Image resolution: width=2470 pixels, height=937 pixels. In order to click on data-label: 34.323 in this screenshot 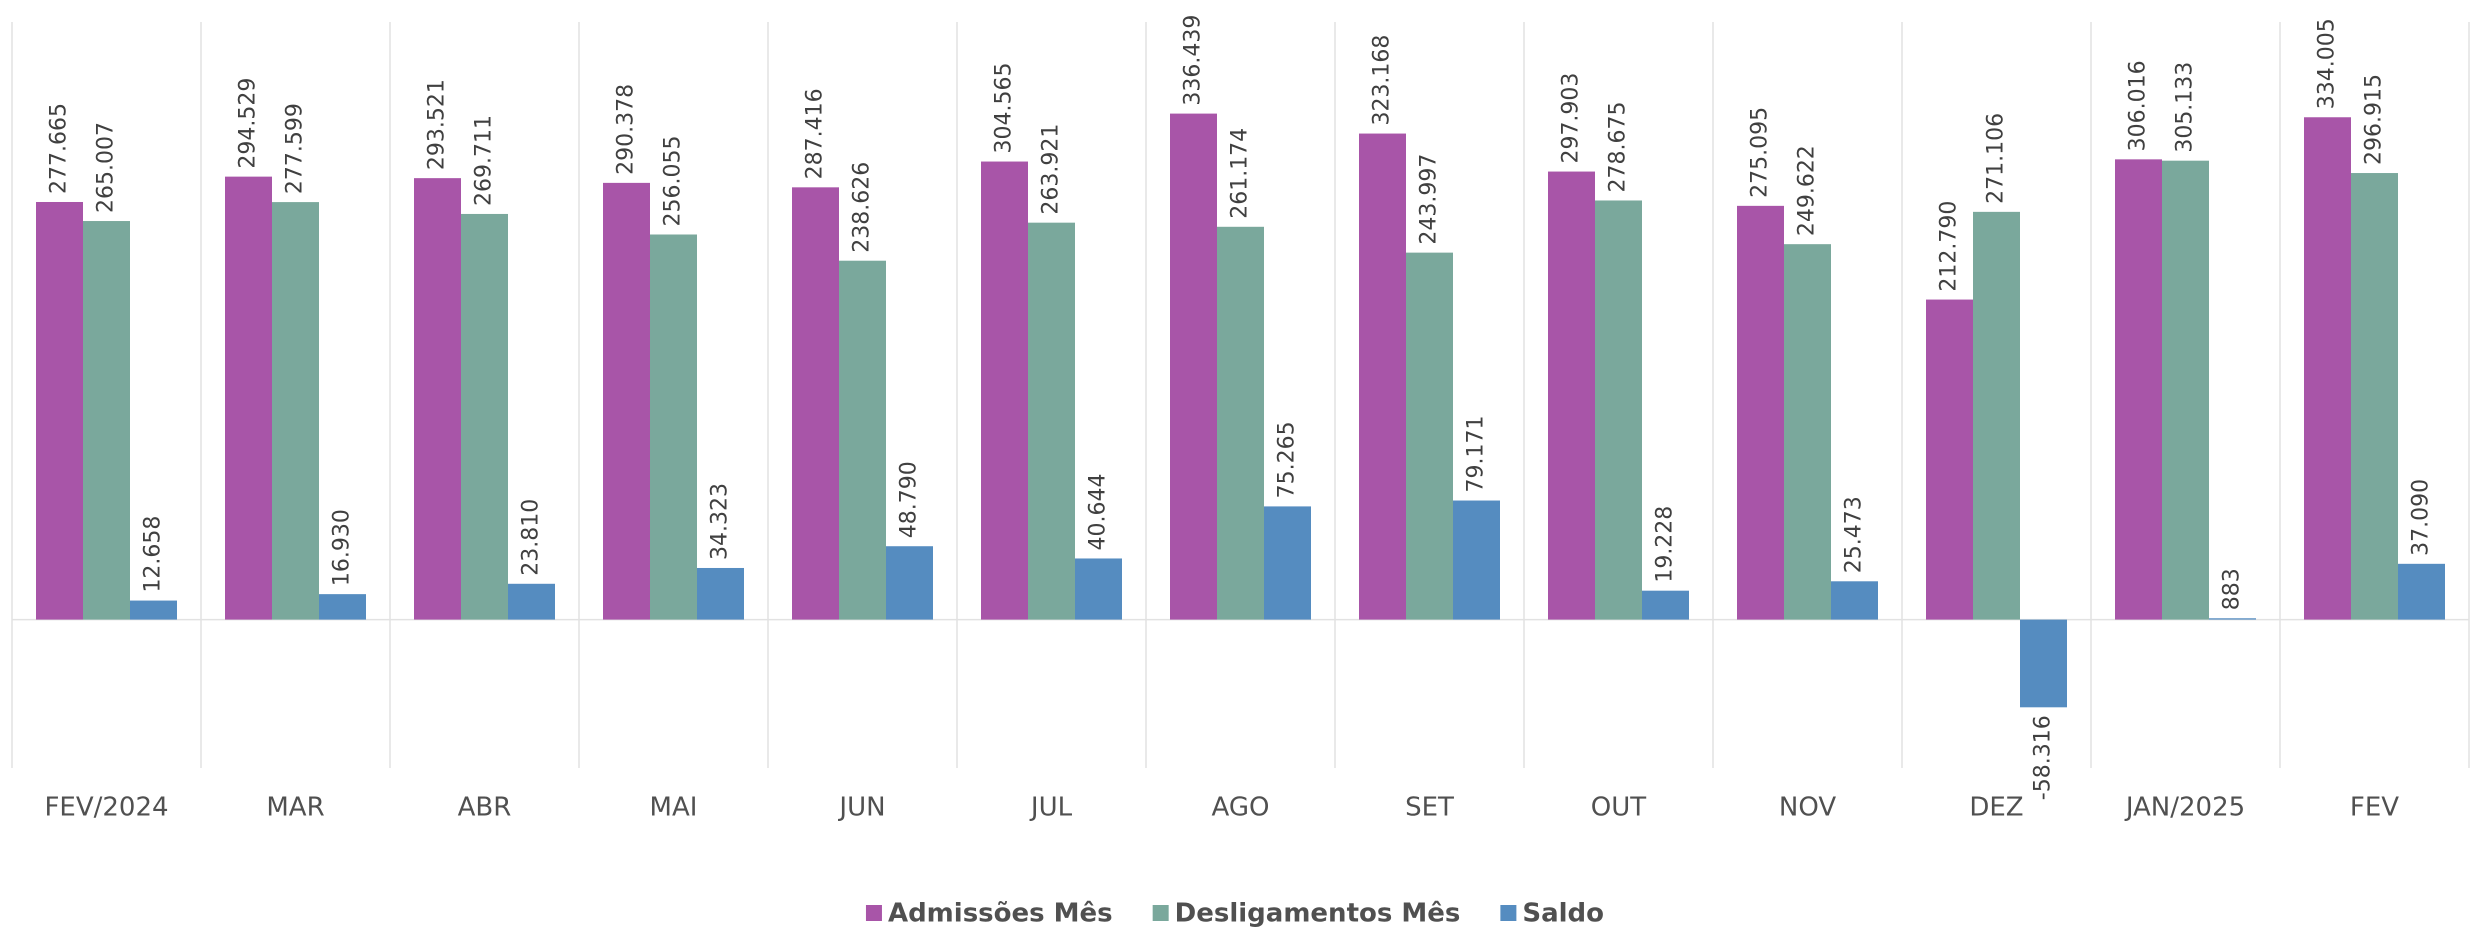, I will do `click(720, 521)`.